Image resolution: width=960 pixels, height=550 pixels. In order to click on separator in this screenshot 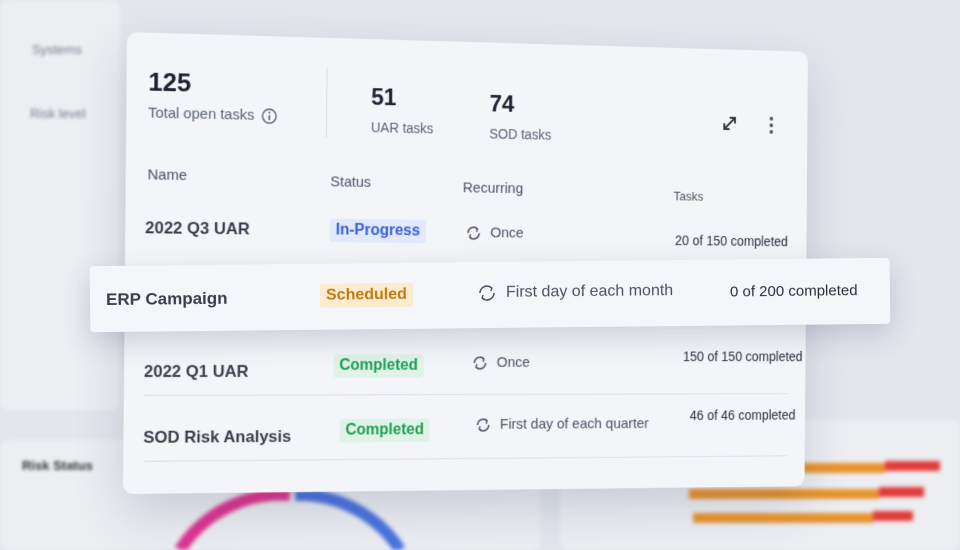, I will do `click(465, 458)`.